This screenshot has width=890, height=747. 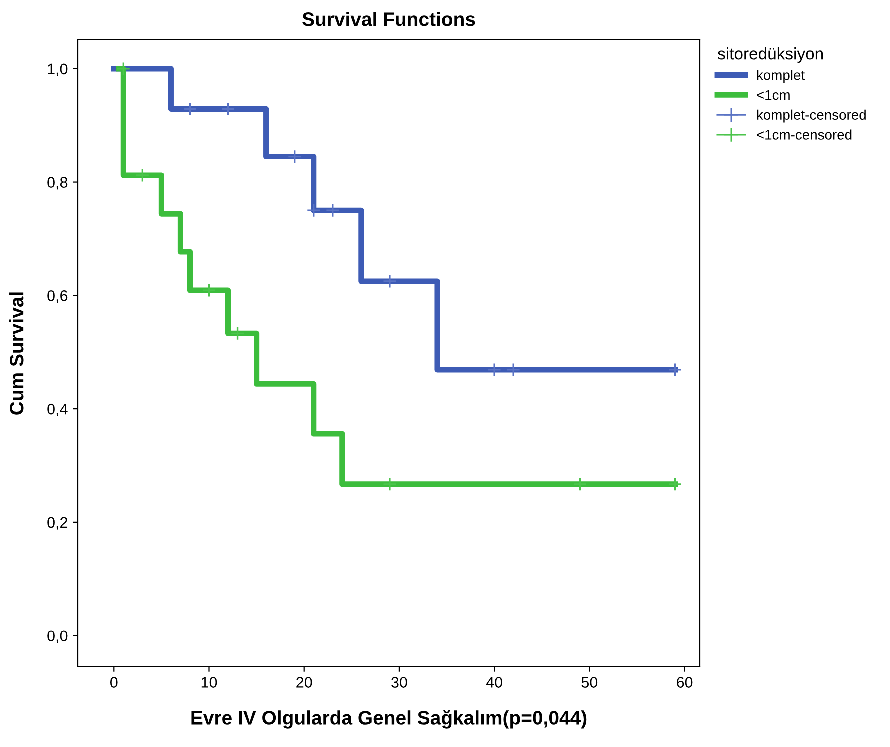 I want to click on x-tick-label: 20, so click(x=304, y=682).